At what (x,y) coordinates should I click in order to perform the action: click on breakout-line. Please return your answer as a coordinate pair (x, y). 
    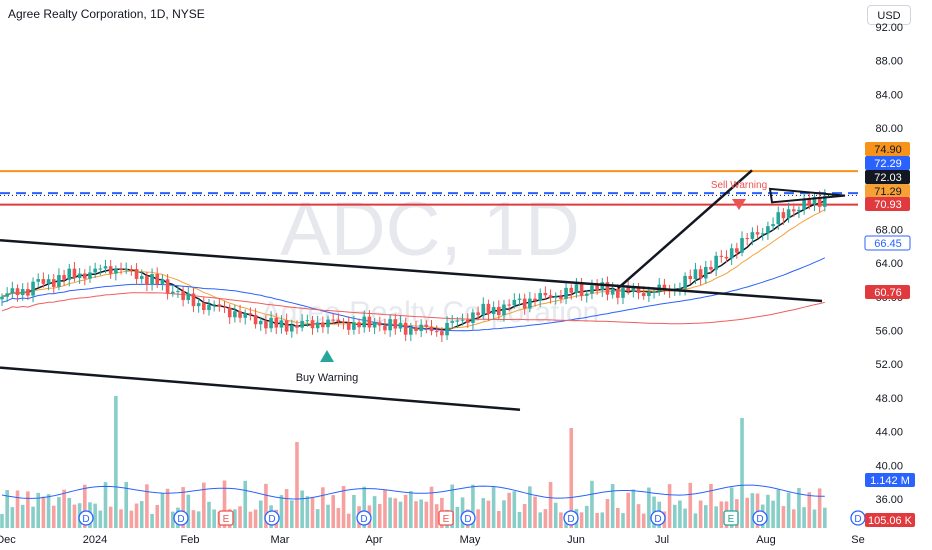
    Looking at the image, I should click on (685, 229).